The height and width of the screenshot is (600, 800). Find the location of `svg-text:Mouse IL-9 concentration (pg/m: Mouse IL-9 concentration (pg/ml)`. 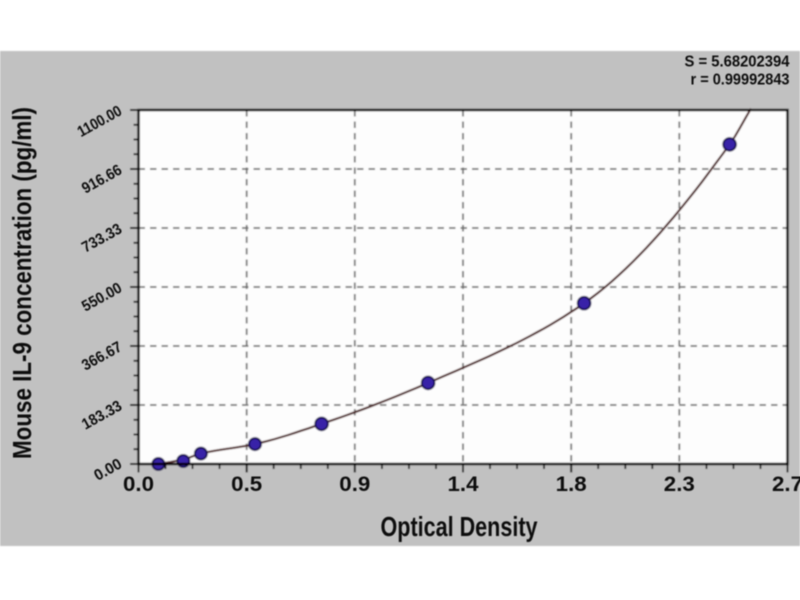

svg-text:Mouse IL-9 concentration (pg/m: Mouse IL-9 concentration (pg/ml) is located at coordinates (22, 283).